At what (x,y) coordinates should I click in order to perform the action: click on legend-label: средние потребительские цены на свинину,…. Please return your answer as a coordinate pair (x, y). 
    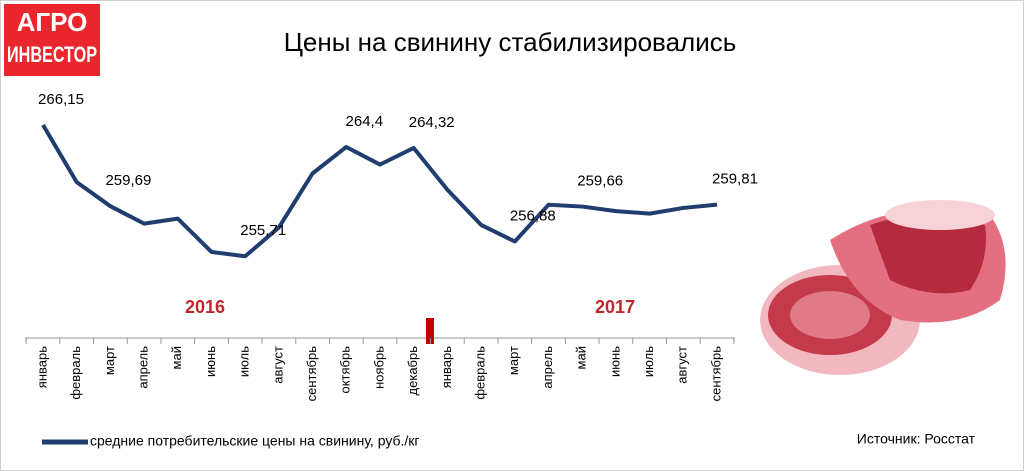
    Looking at the image, I should click on (255, 441).